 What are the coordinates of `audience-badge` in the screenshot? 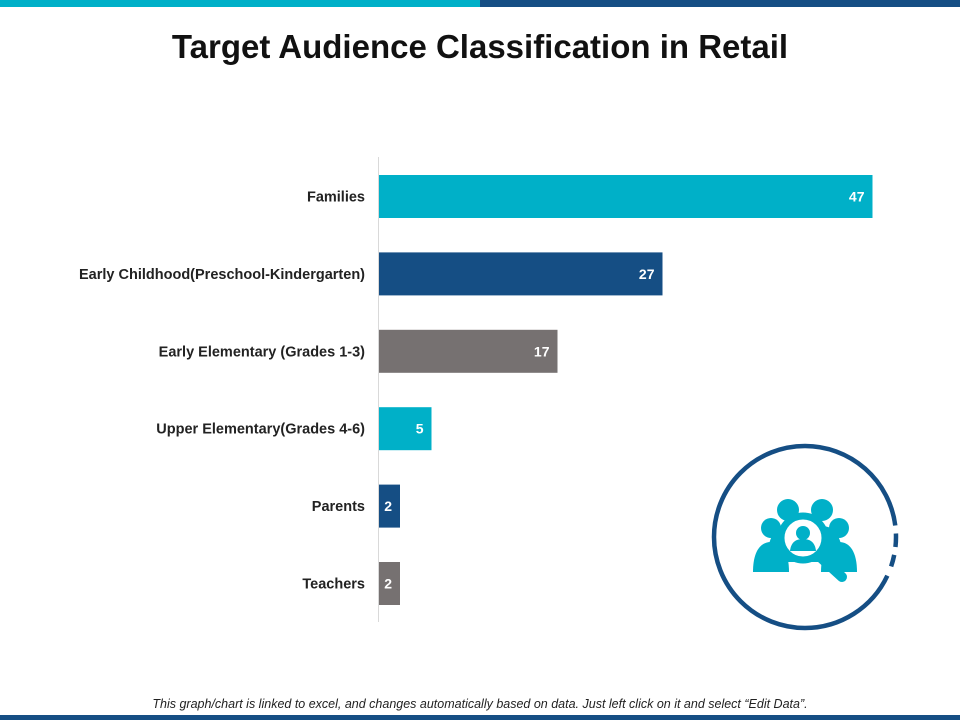 It's located at (805, 540).